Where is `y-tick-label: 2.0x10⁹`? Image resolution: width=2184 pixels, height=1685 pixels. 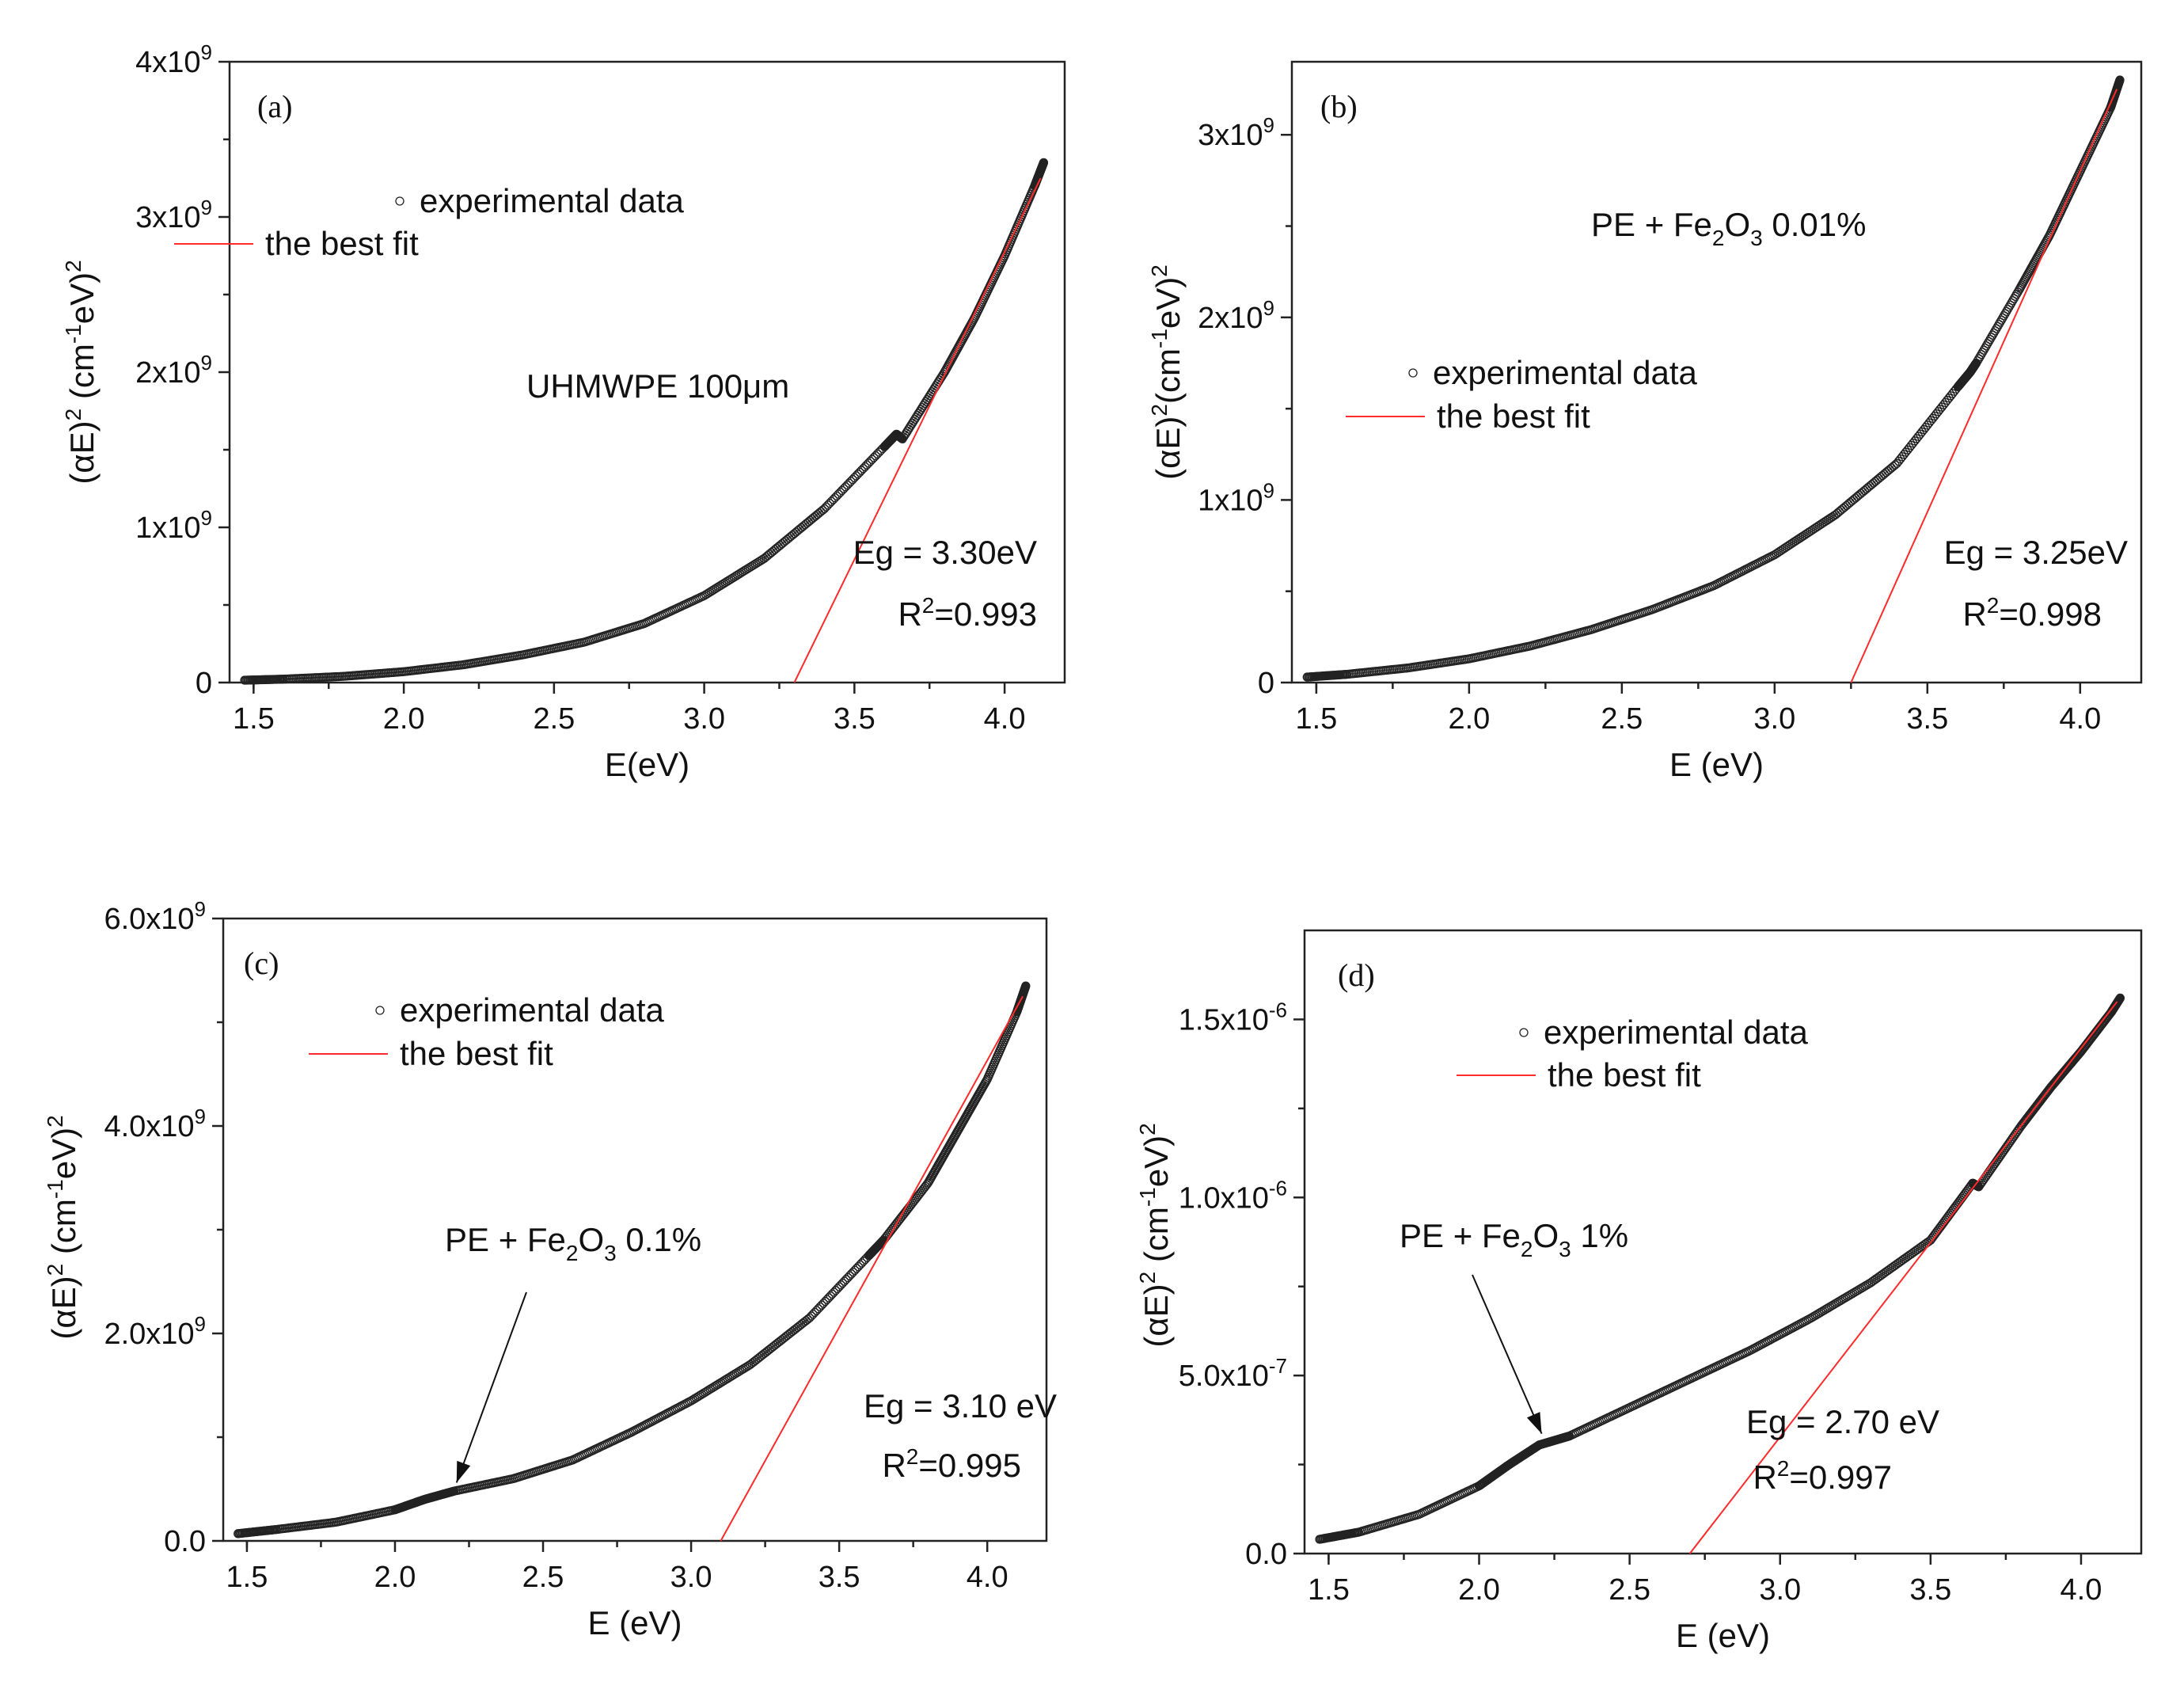
y-tick-label: 2.0x10⁹ is located at coordinates (155, 1331).